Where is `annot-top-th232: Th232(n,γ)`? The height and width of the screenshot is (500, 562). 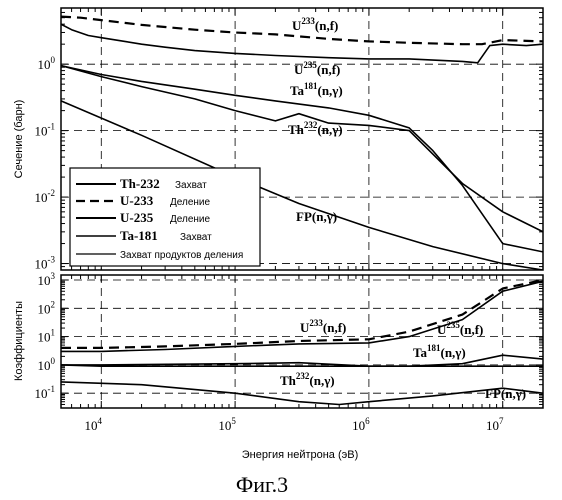
annot-top-th232: Th232(n,γ) is located at coordinates (315, 128).